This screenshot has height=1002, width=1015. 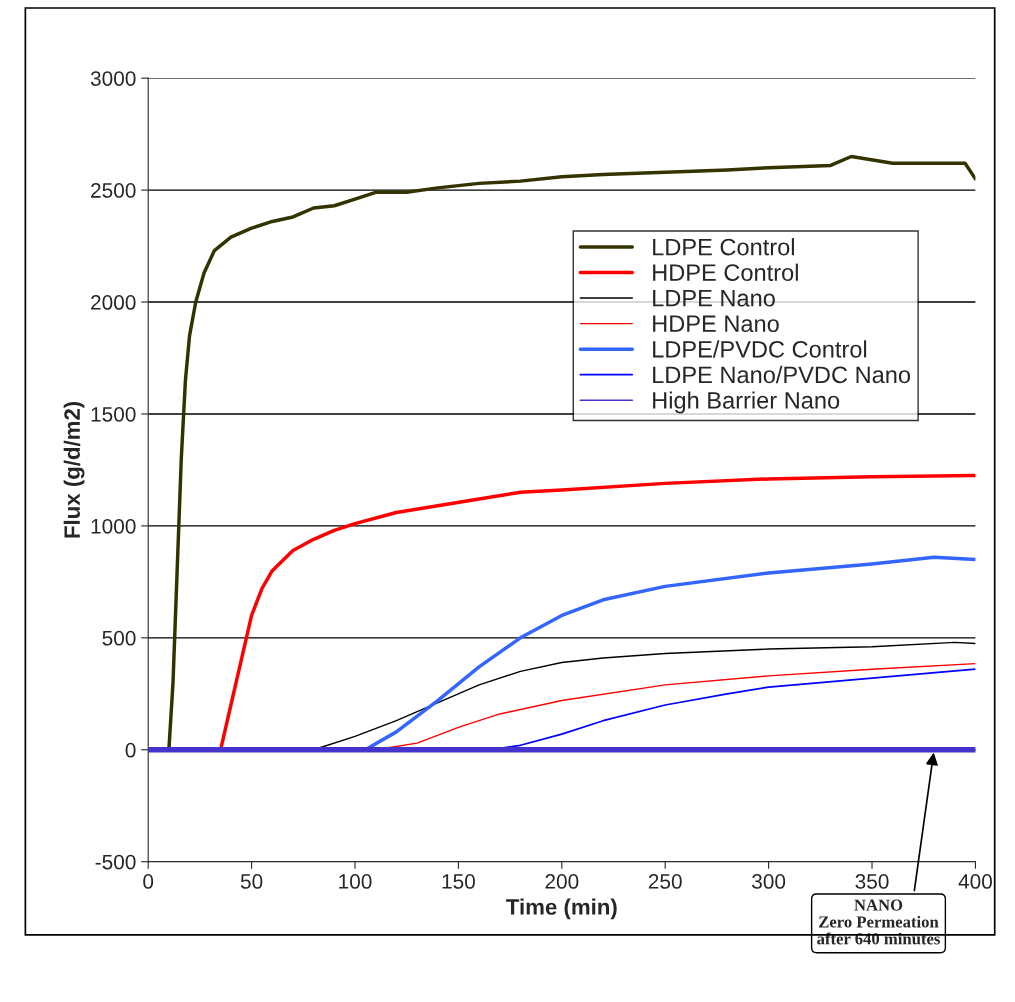 I want to click on x-tick-label: 100, so click(x=355, y=881).